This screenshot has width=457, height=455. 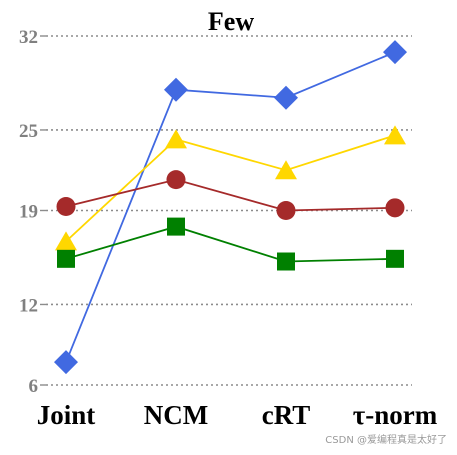 I want to click on y-tick-label: 6, so click(x=34, y=386).